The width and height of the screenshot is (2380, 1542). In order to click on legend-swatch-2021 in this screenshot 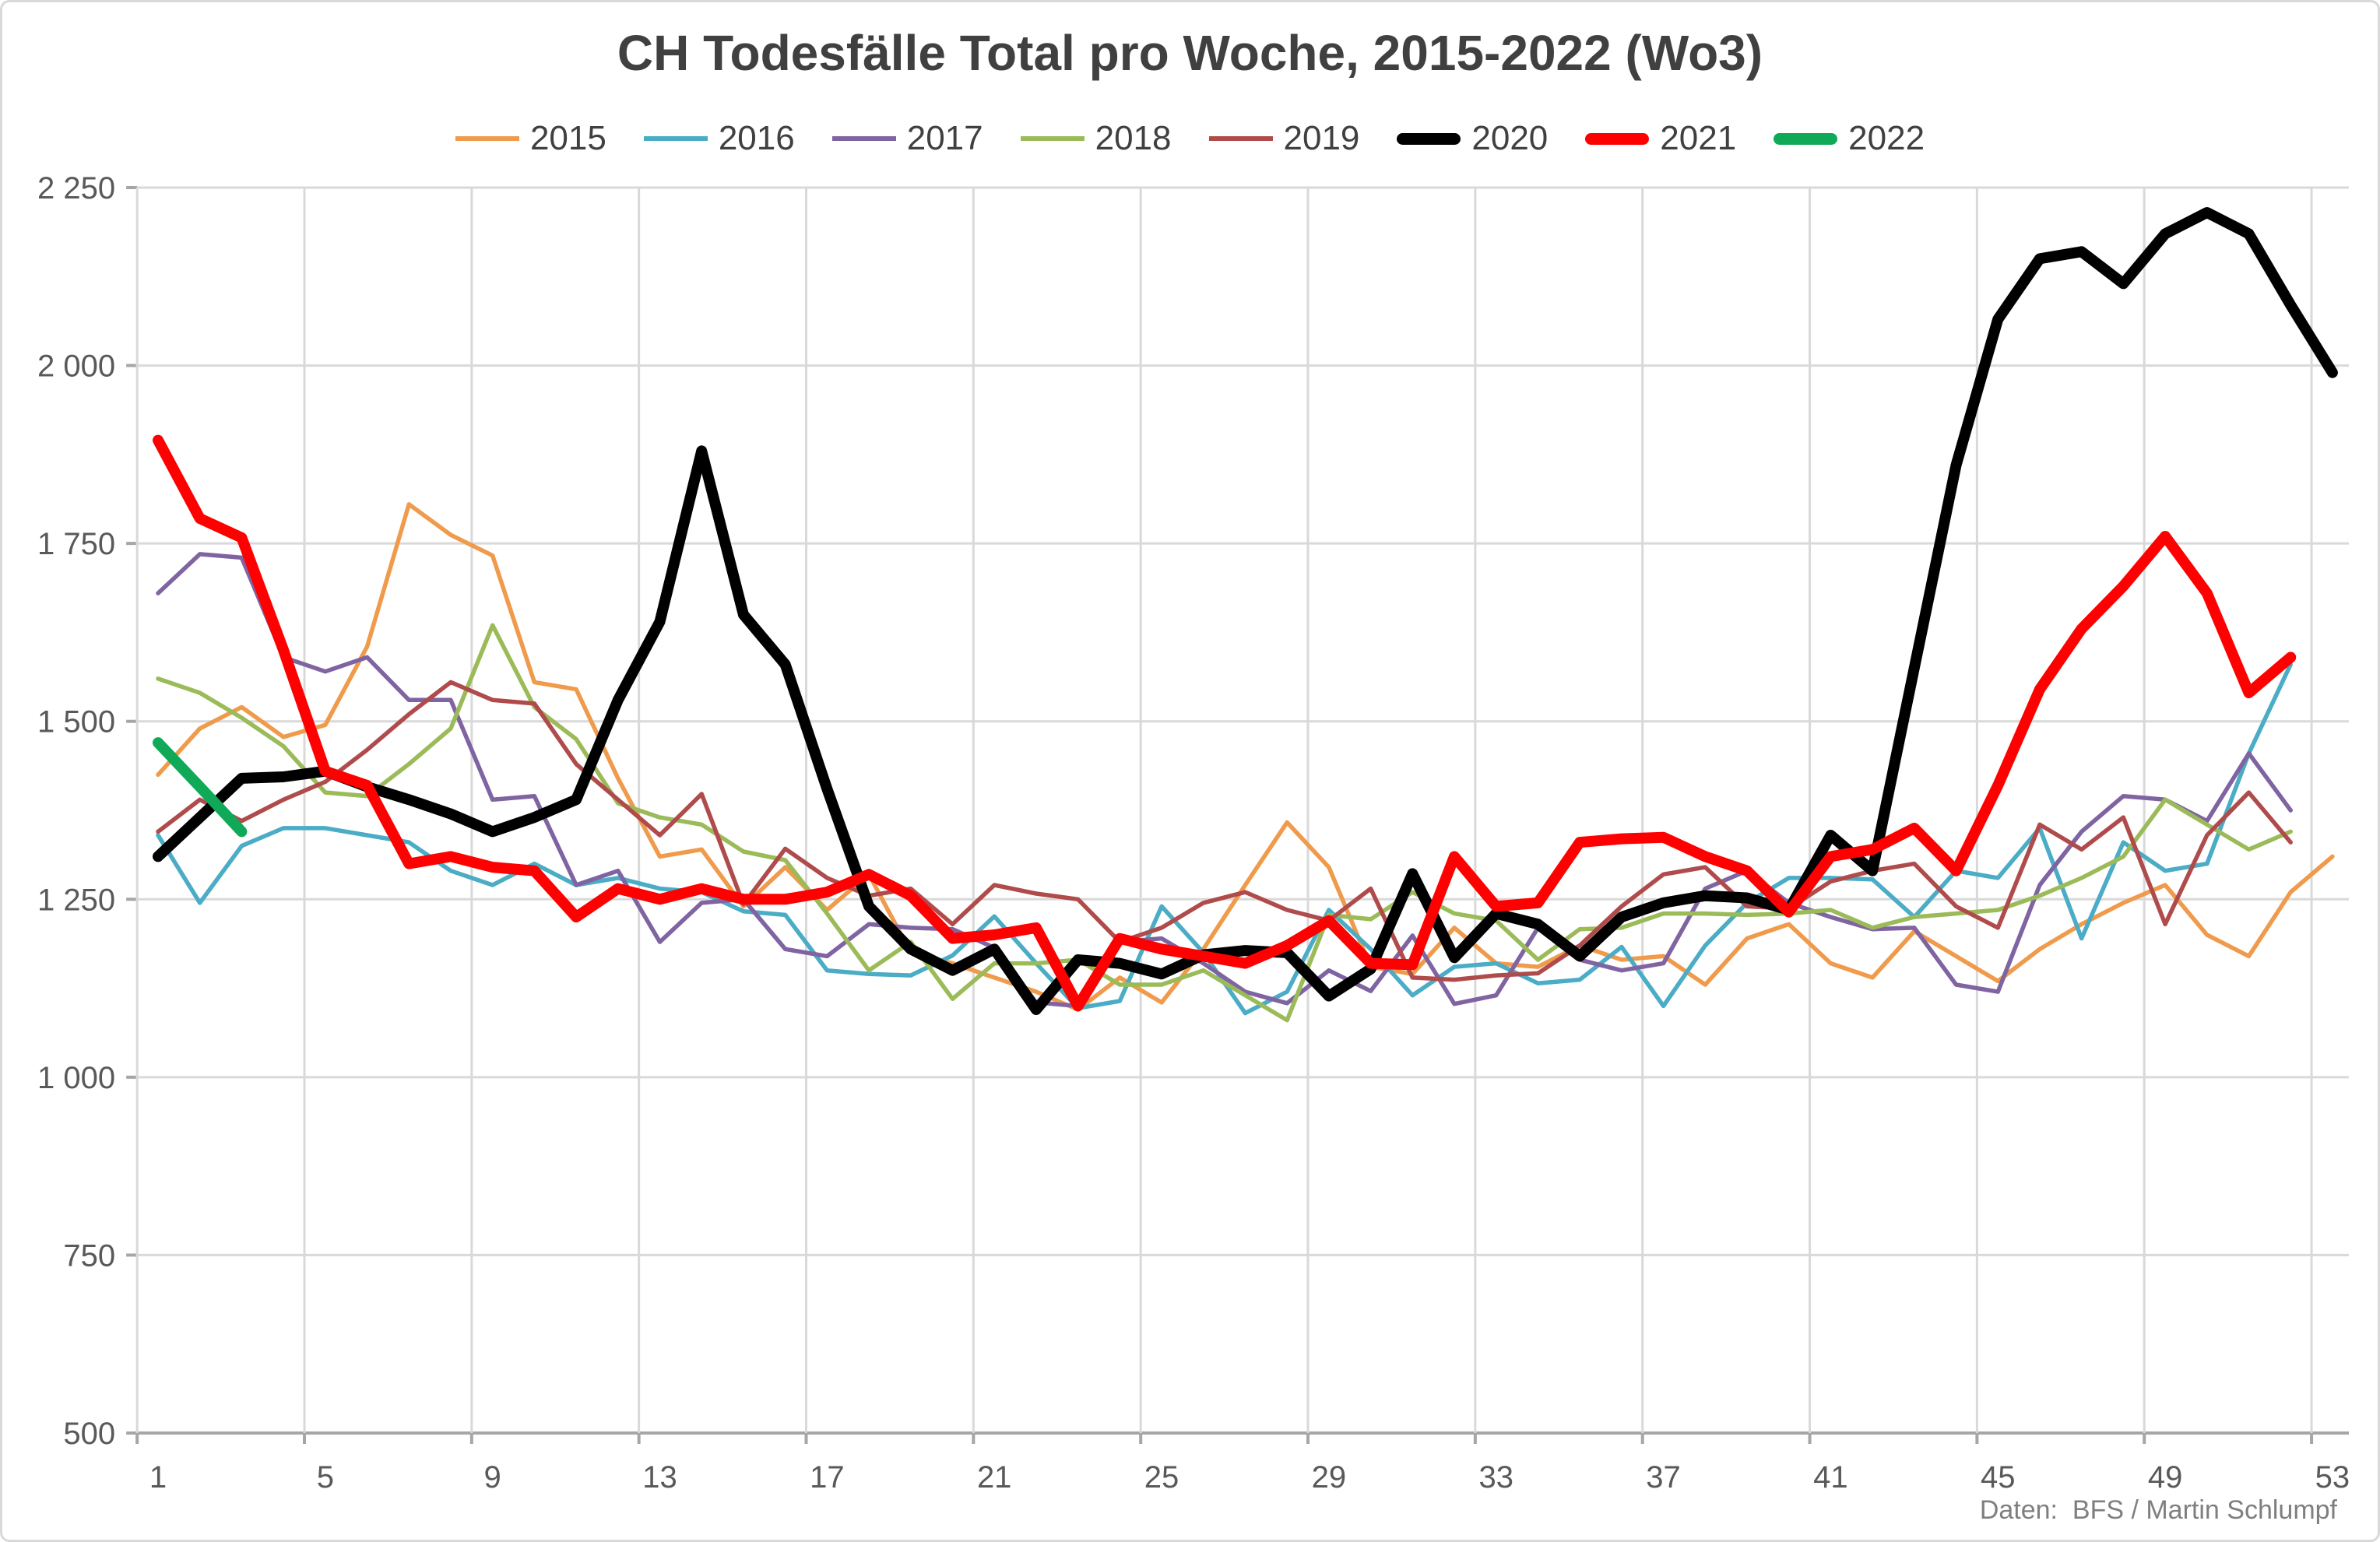, I will do `click(1618, 138)`.